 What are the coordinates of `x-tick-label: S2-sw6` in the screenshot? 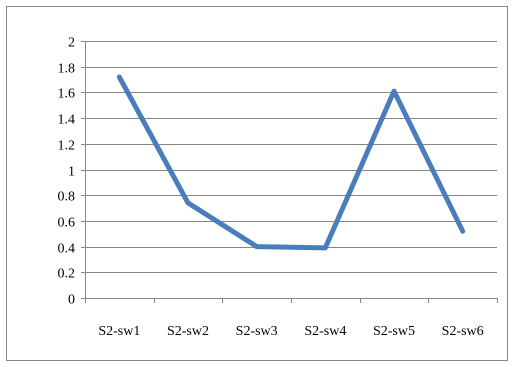 It's located at (463, 331).